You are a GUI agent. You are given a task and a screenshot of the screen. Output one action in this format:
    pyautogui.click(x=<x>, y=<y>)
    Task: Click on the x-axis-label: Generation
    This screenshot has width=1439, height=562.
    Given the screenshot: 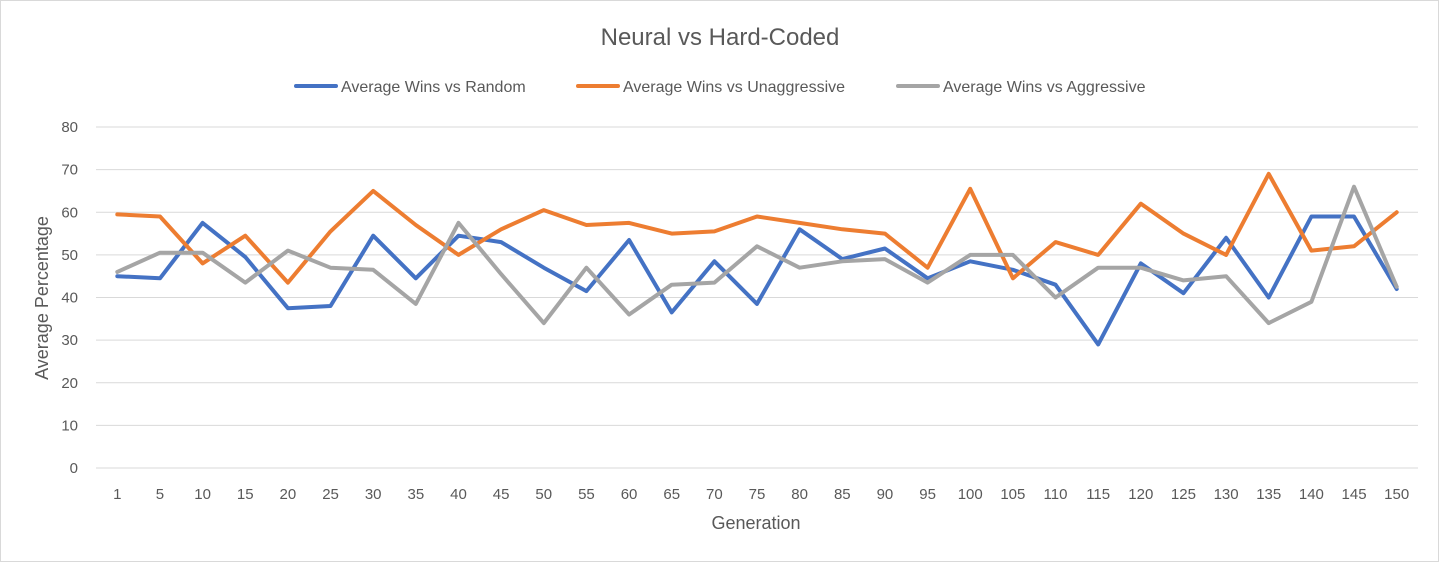 What is the action you would take?
    pyautogui.click(x=755, y=523)
    